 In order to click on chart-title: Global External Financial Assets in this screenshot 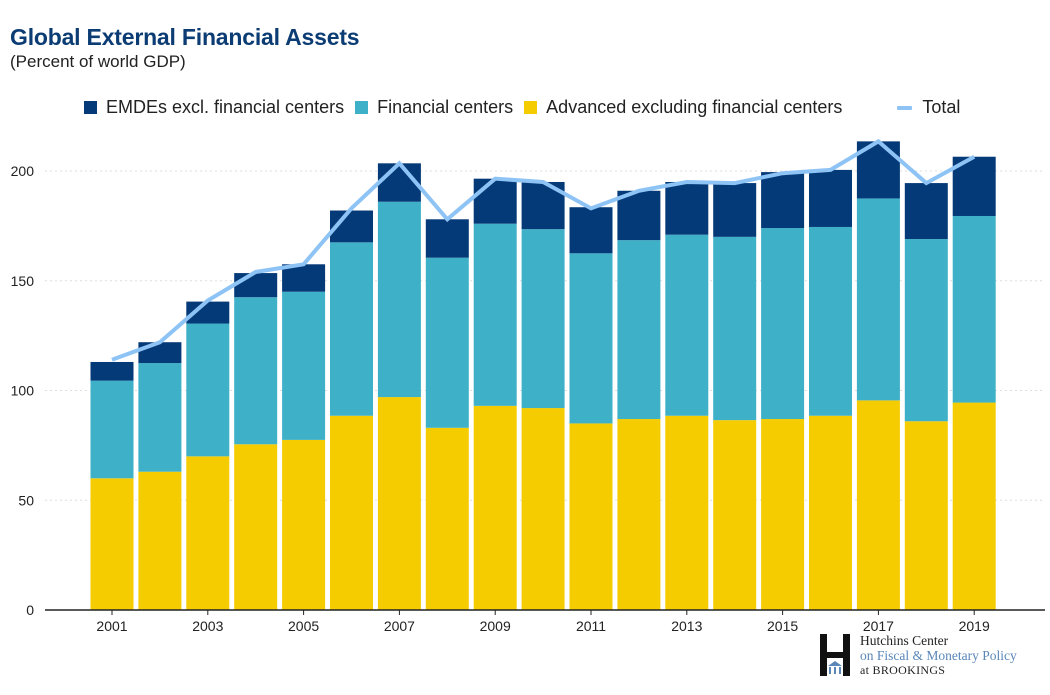, I will do `click(185, 37)`.